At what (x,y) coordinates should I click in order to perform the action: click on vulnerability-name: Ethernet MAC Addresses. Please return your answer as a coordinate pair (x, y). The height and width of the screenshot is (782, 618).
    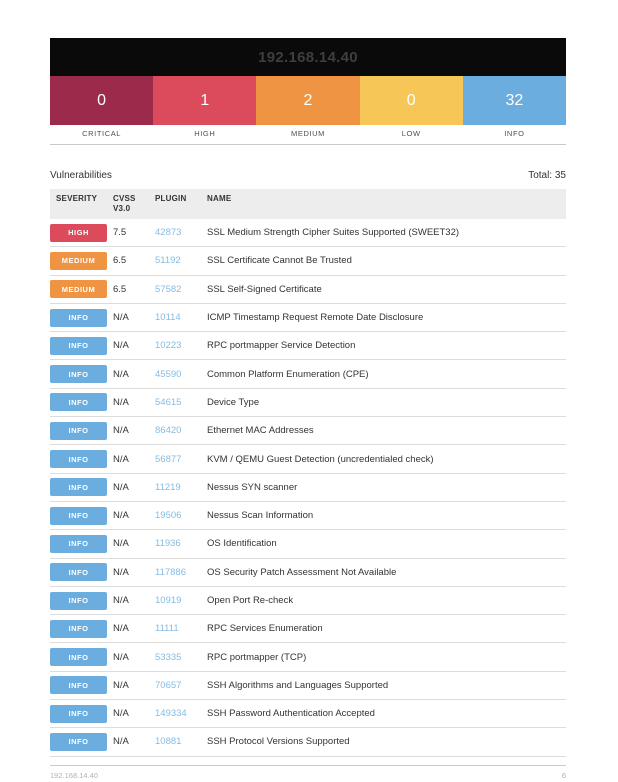
    Looking at the image, I should click on (260, 431).